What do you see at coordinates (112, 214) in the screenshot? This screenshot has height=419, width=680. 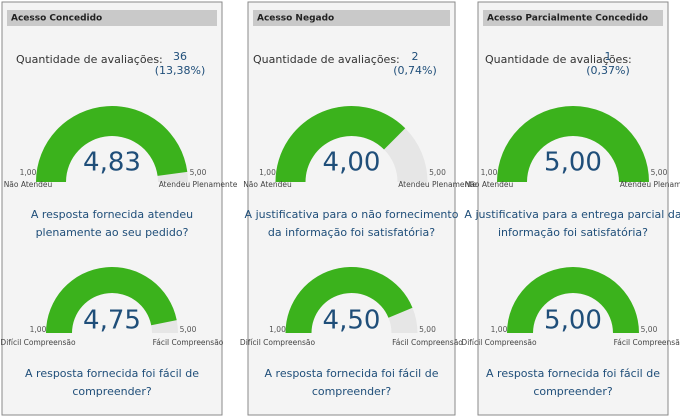 I see `question: A resposta fornecida atendeu` at bounding box center [112, 214].